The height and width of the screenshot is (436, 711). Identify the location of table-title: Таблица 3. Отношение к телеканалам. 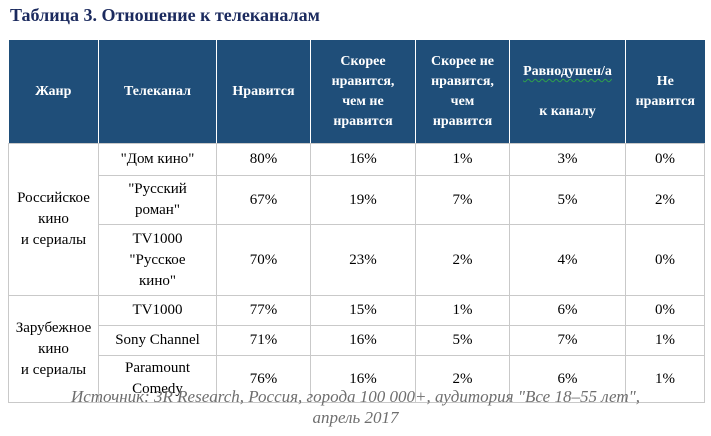
(165, 15).